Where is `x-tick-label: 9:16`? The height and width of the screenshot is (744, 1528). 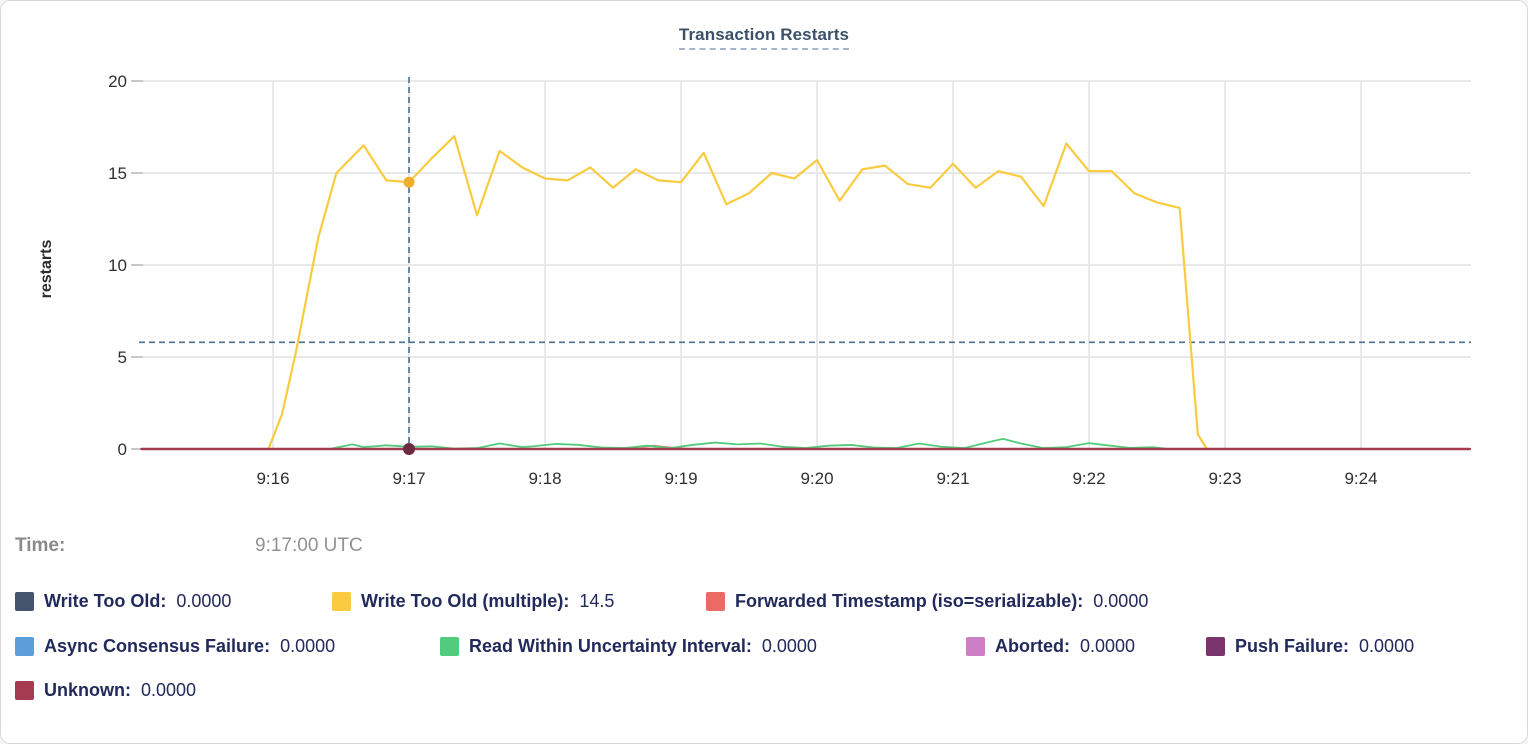
x-tick-label: 9:16 is located at coordinates (272, 478).